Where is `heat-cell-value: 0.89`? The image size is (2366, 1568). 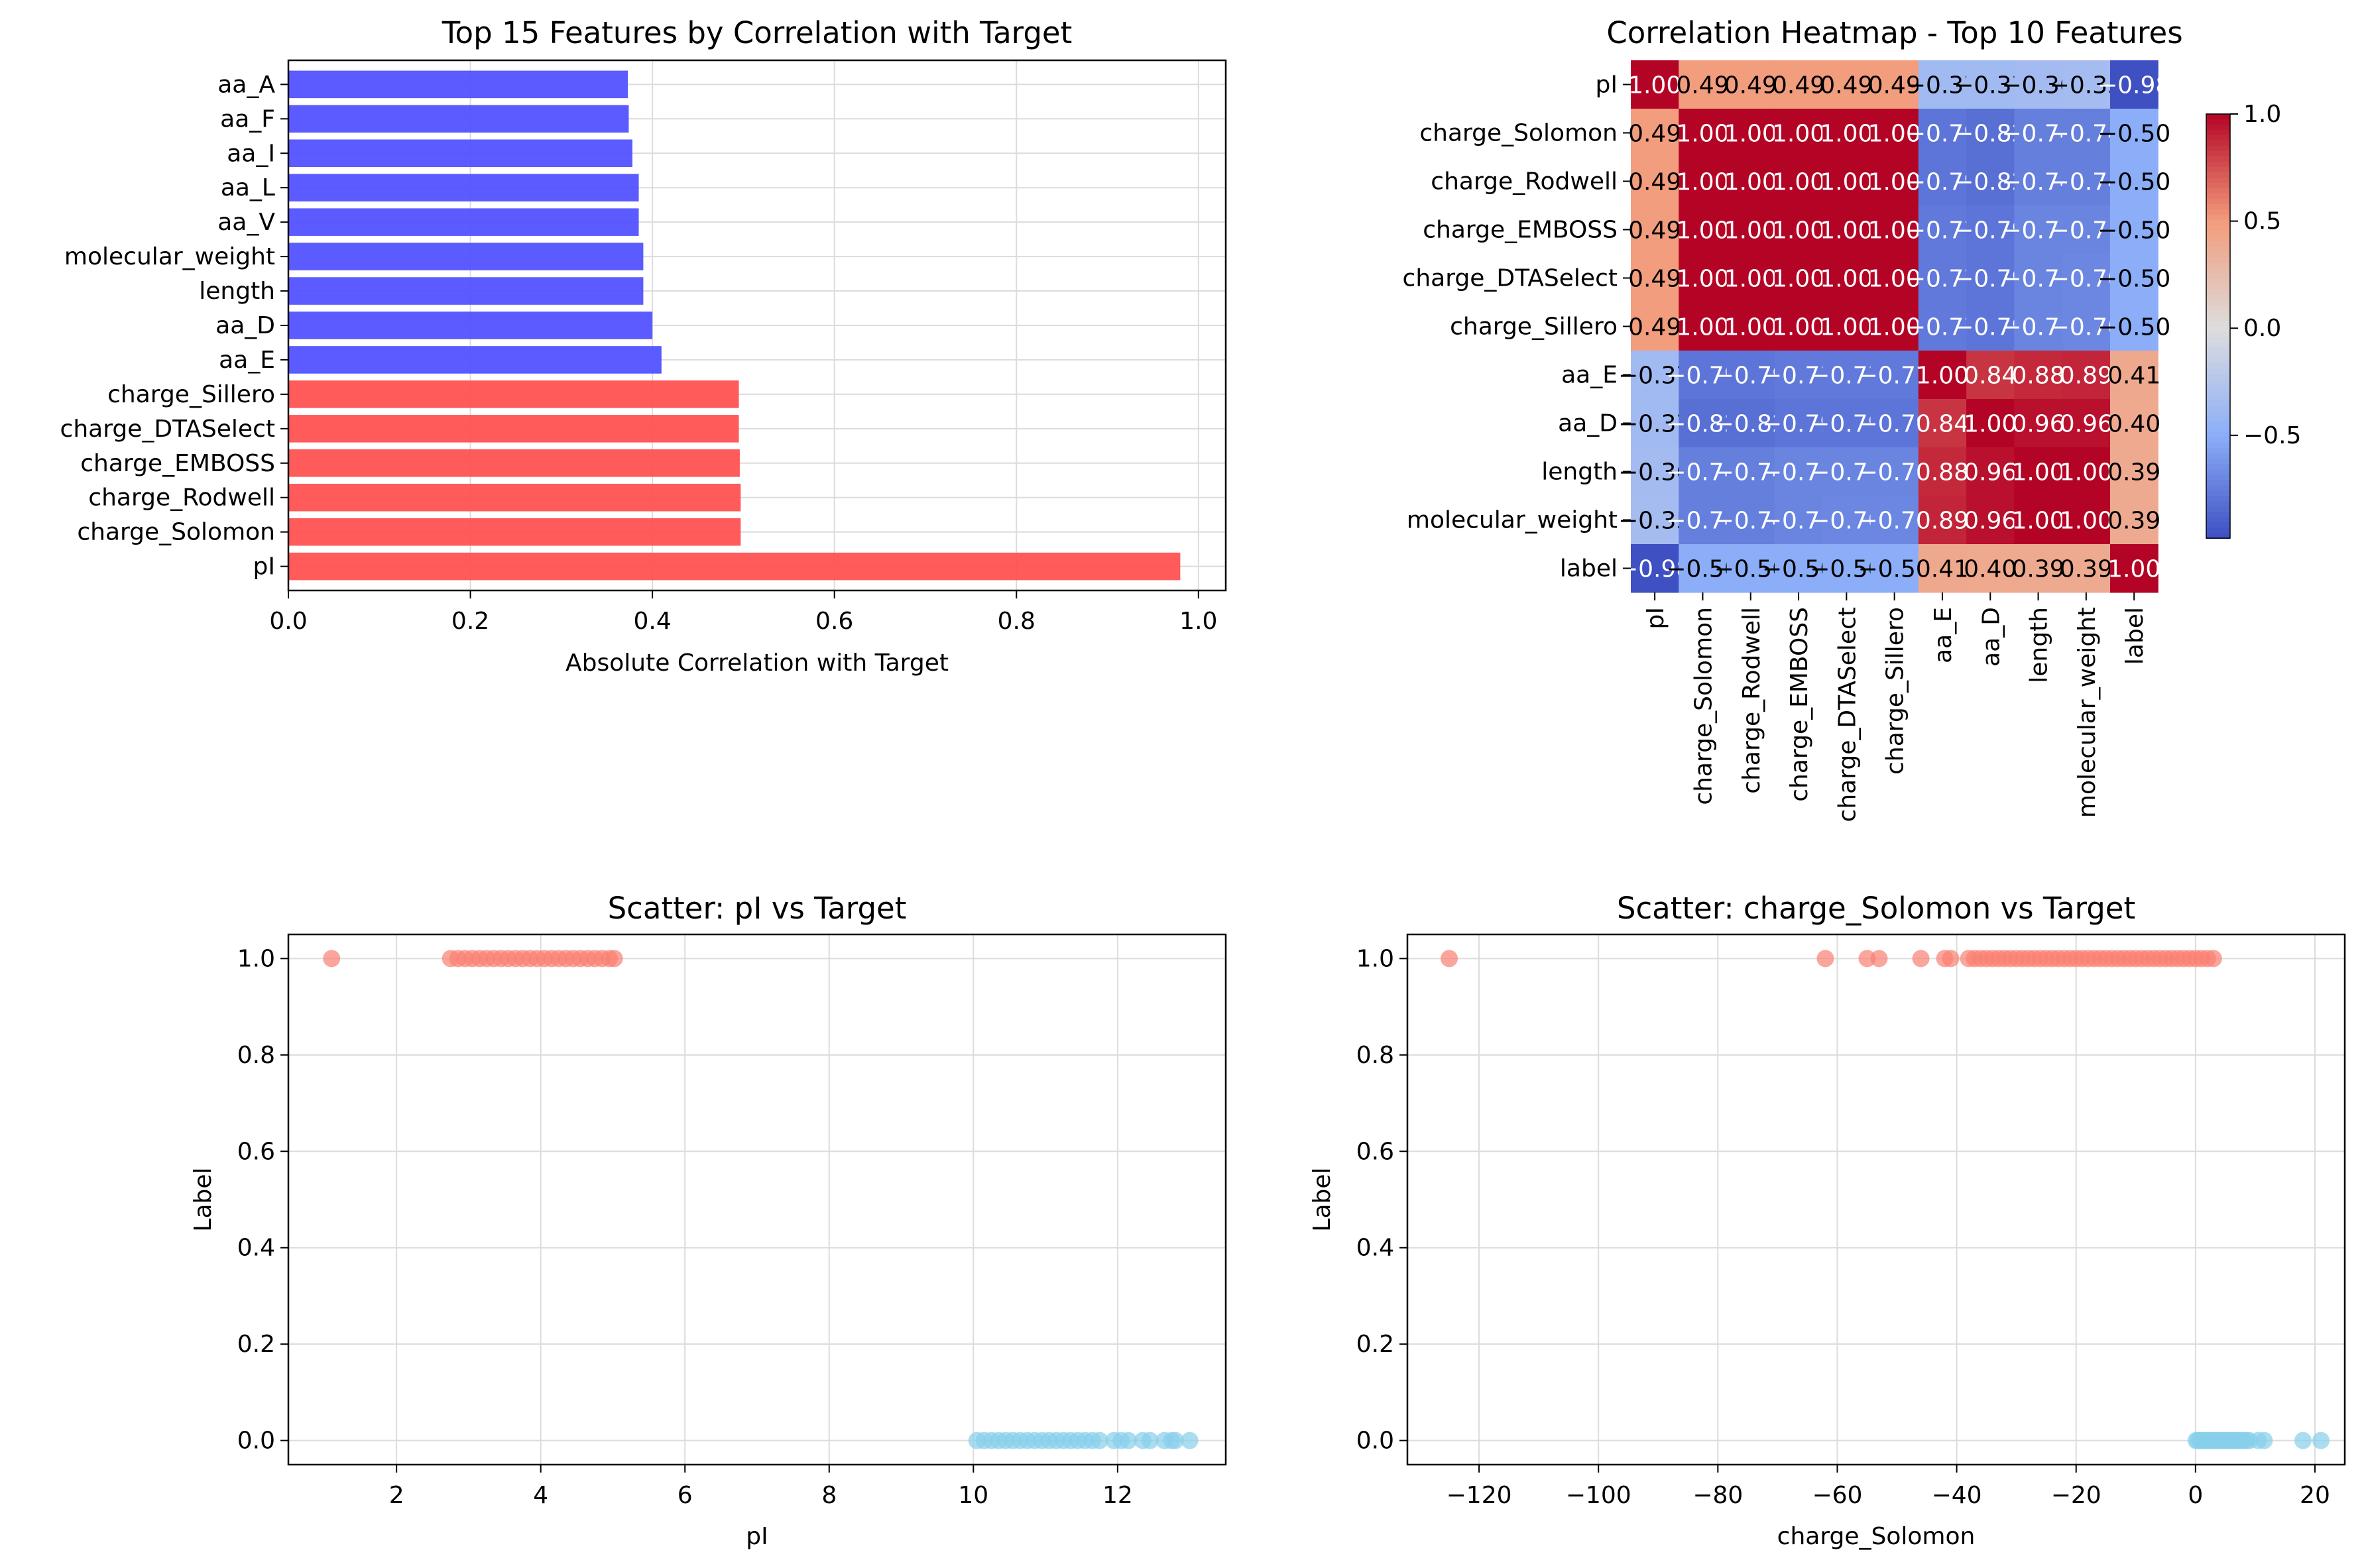 heat-cell-value: 0.89 is located at coordinates (1943, 521).